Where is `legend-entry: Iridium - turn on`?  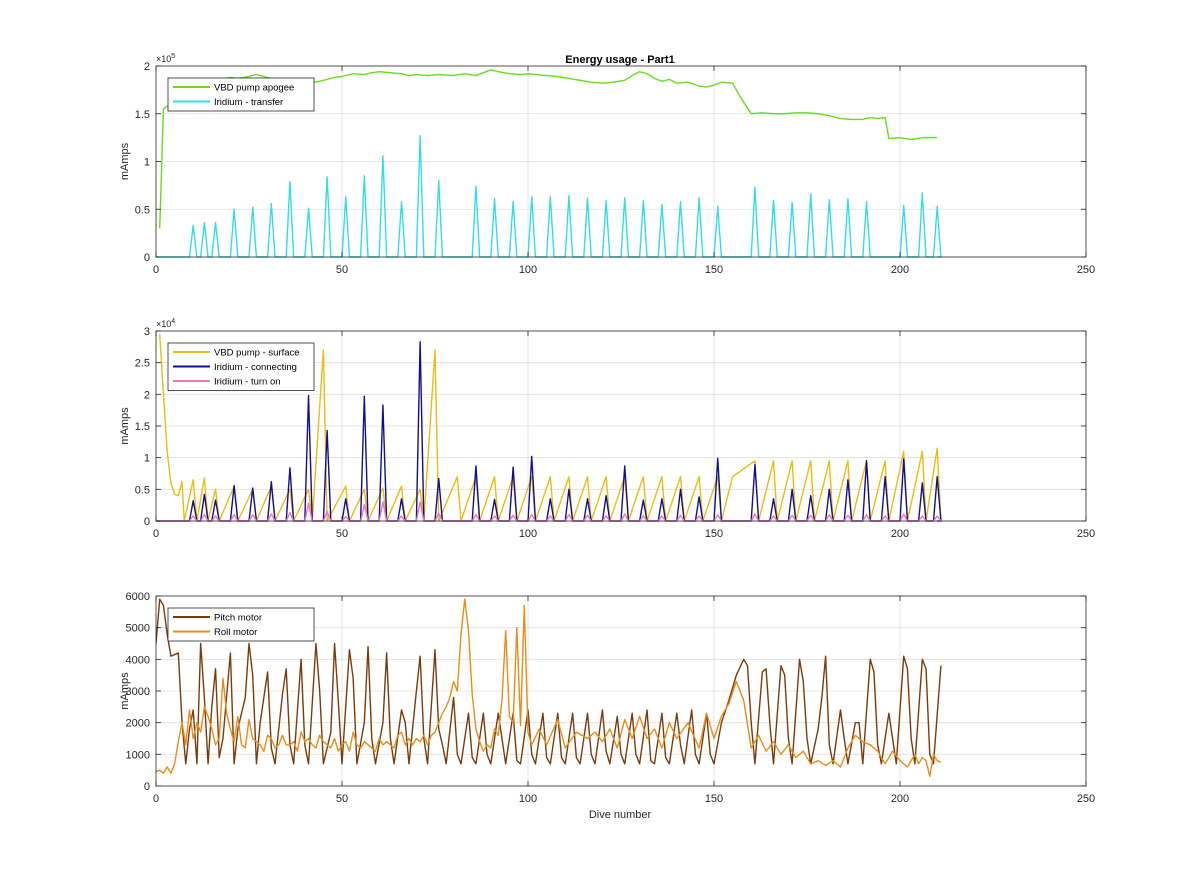 legend-entry: Iridium - turn on is located at coordinates (247, 382).